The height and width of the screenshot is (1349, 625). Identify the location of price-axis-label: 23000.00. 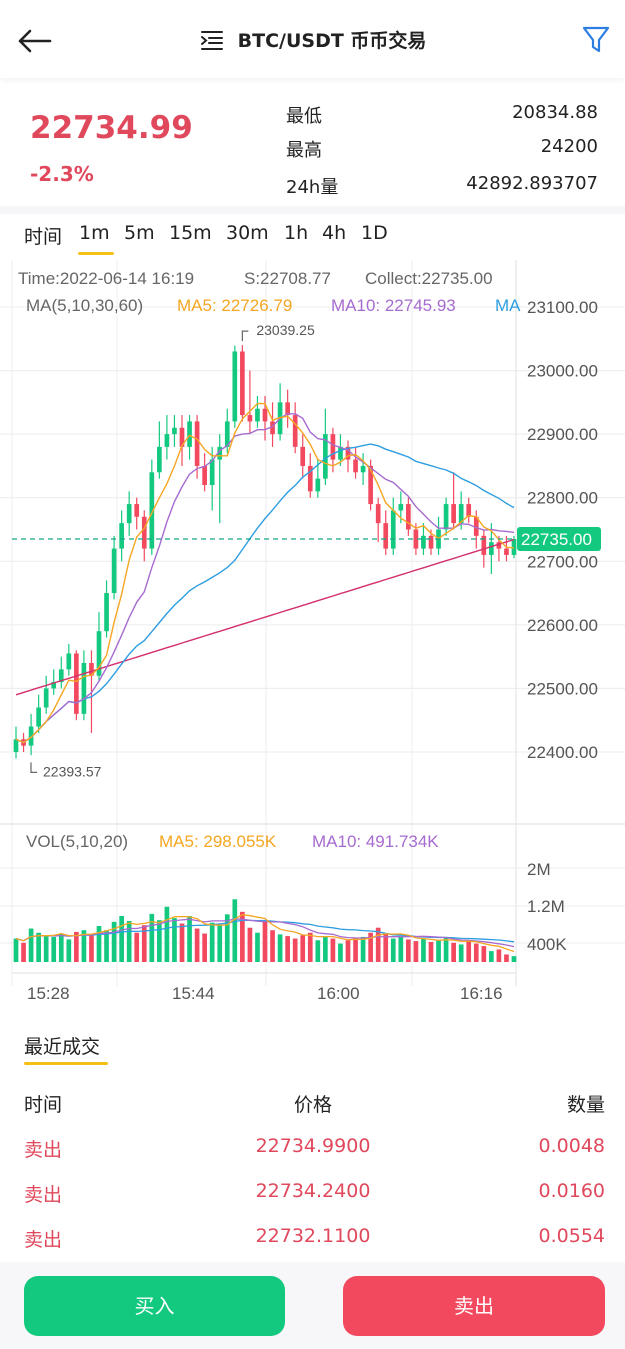
(562, 371).